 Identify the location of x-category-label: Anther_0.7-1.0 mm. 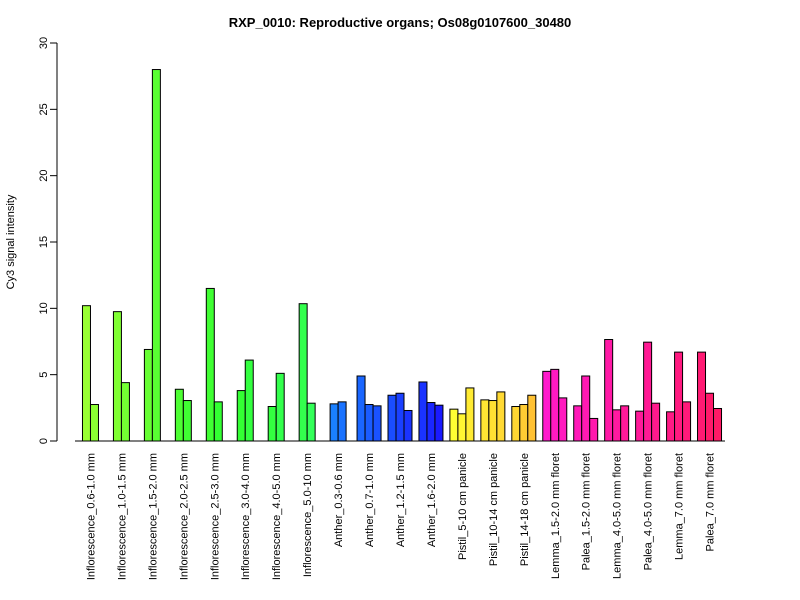
(370, 500).